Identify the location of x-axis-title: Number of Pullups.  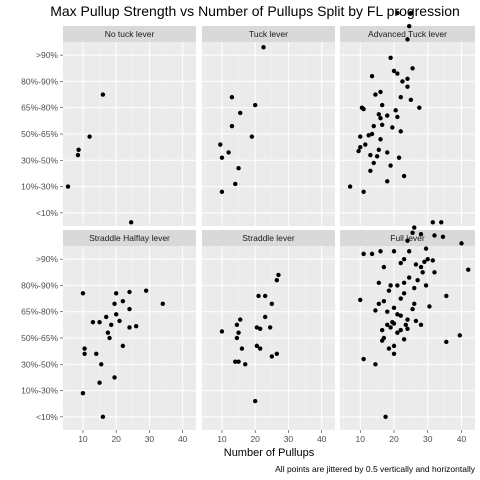
(269, 453).